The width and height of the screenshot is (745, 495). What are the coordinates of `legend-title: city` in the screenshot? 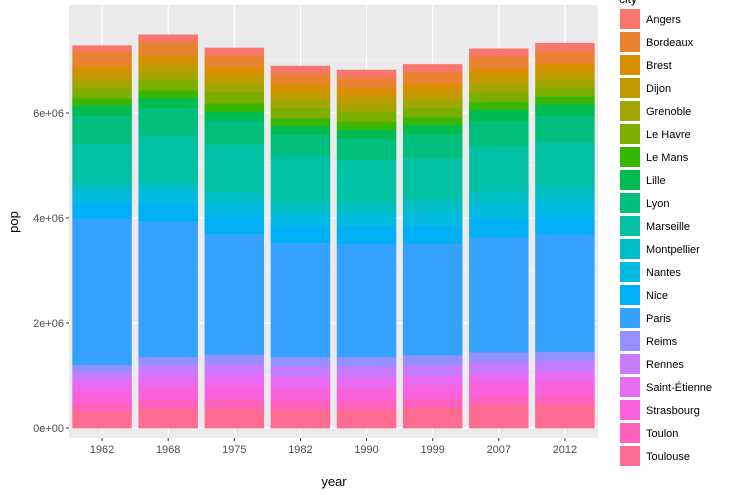 It's located at (628, 3).